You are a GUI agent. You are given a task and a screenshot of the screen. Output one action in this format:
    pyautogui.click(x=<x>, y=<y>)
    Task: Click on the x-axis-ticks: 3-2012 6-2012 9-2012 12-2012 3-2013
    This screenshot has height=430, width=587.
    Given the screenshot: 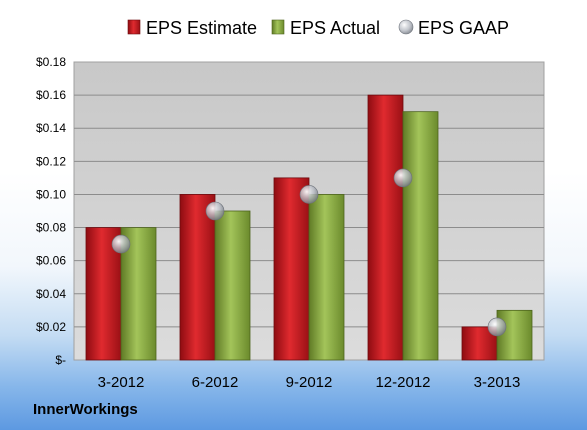 What is the action you would take?
    pyautogui.click(x=309, y=382)
    